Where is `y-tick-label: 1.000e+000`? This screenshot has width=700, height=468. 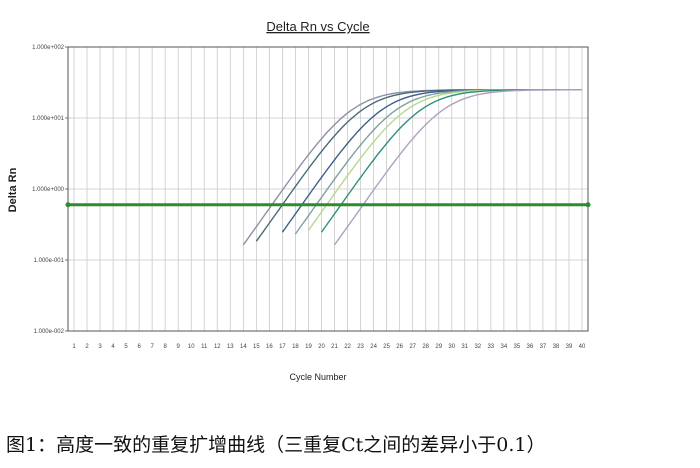 y-tick-label: 1.000e+000 is located at coordinates (48, 190).